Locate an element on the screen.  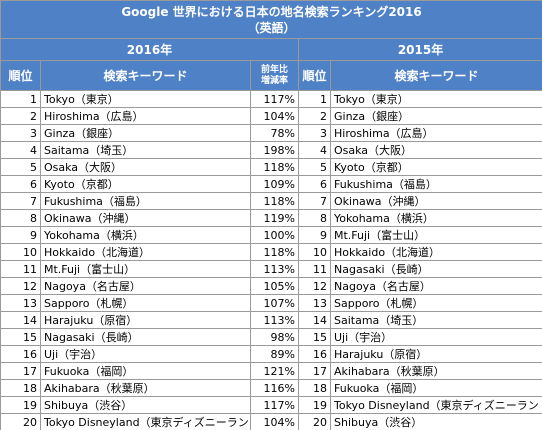
table-row: 4 Saitama（埼玉） 198% 4 Osaka（大阪） is located at coordinates (271, 150).